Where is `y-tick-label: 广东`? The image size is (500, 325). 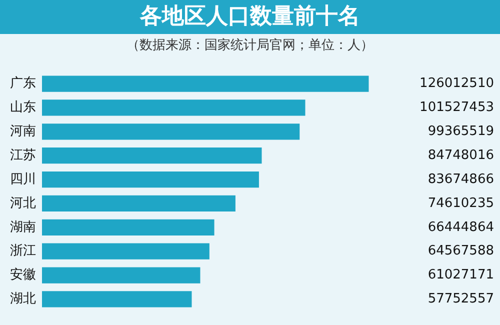 y-tick-label: 广东 is located at coordinates (23, 84).